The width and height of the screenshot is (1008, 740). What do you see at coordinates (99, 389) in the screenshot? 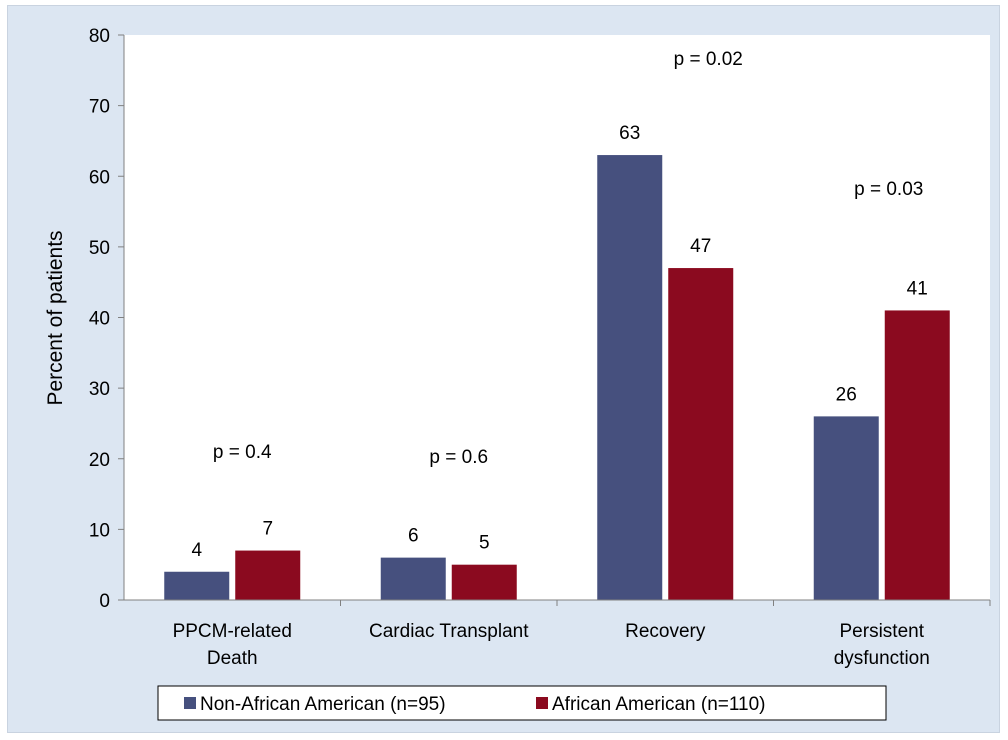
I see `y-tick-label: 30` at bounding box center [99, 389].